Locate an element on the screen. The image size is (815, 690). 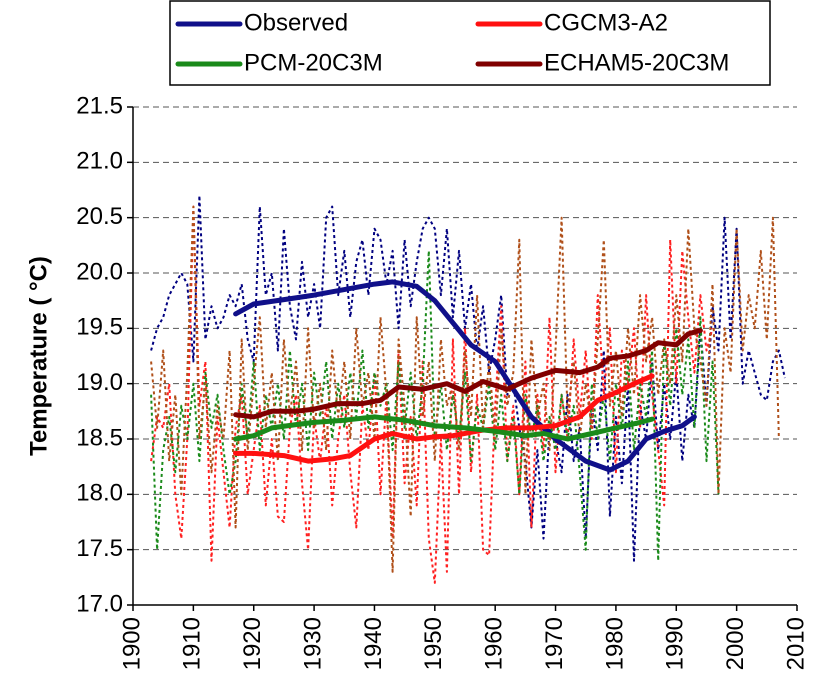
x-tick-label: 1960 is located at coordinates (494, 643).